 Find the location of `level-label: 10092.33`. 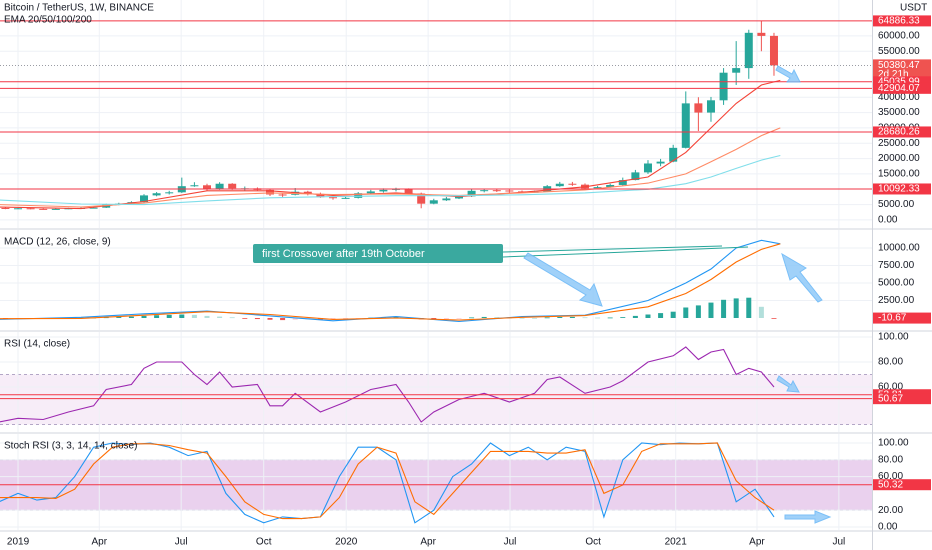

level-label: 10092.33 is located at coordinates (899, 189).